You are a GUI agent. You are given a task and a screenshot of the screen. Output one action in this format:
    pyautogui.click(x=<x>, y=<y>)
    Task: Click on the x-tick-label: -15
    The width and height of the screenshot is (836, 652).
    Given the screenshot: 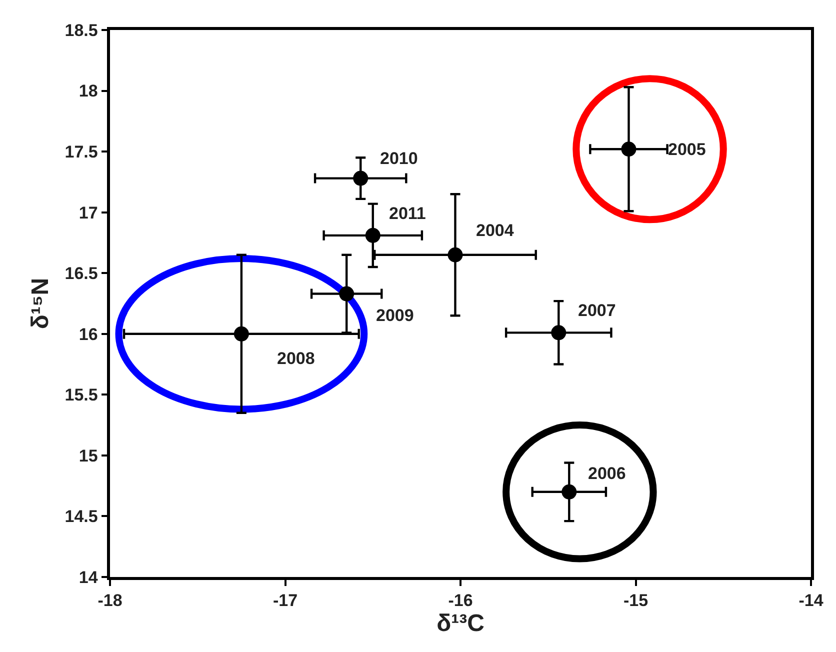 What is the action you would take?
    pyautogui.click(x=635, y=600)
    